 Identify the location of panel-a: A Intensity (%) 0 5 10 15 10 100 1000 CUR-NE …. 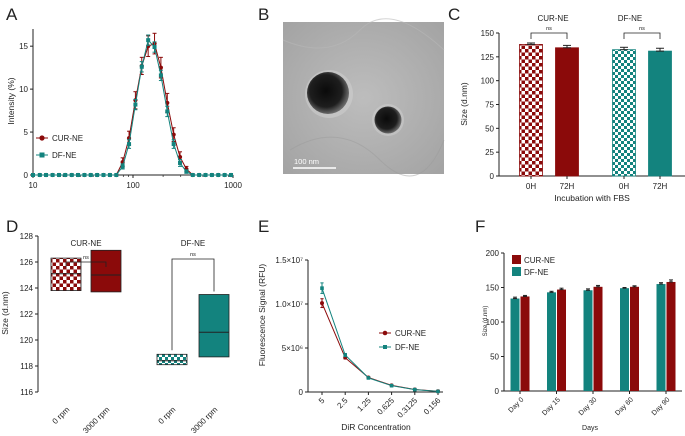
(124, 97).